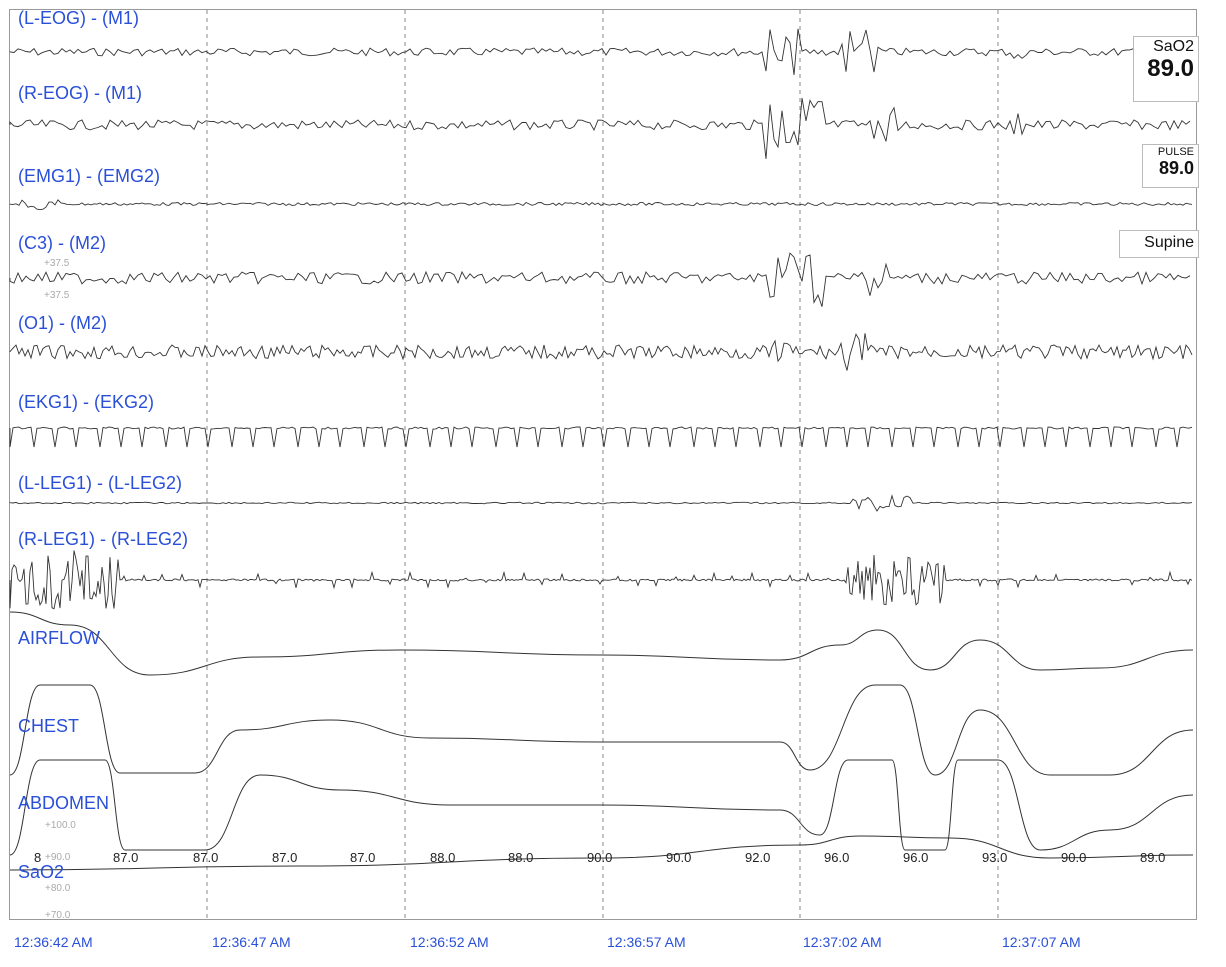 This screenshot has height=967, width=1226. What do you see at coordinates (842, 942) in the screenshot?
I see `timestamp-4: 12:37:02 AM` at bounding box center [842, 942].